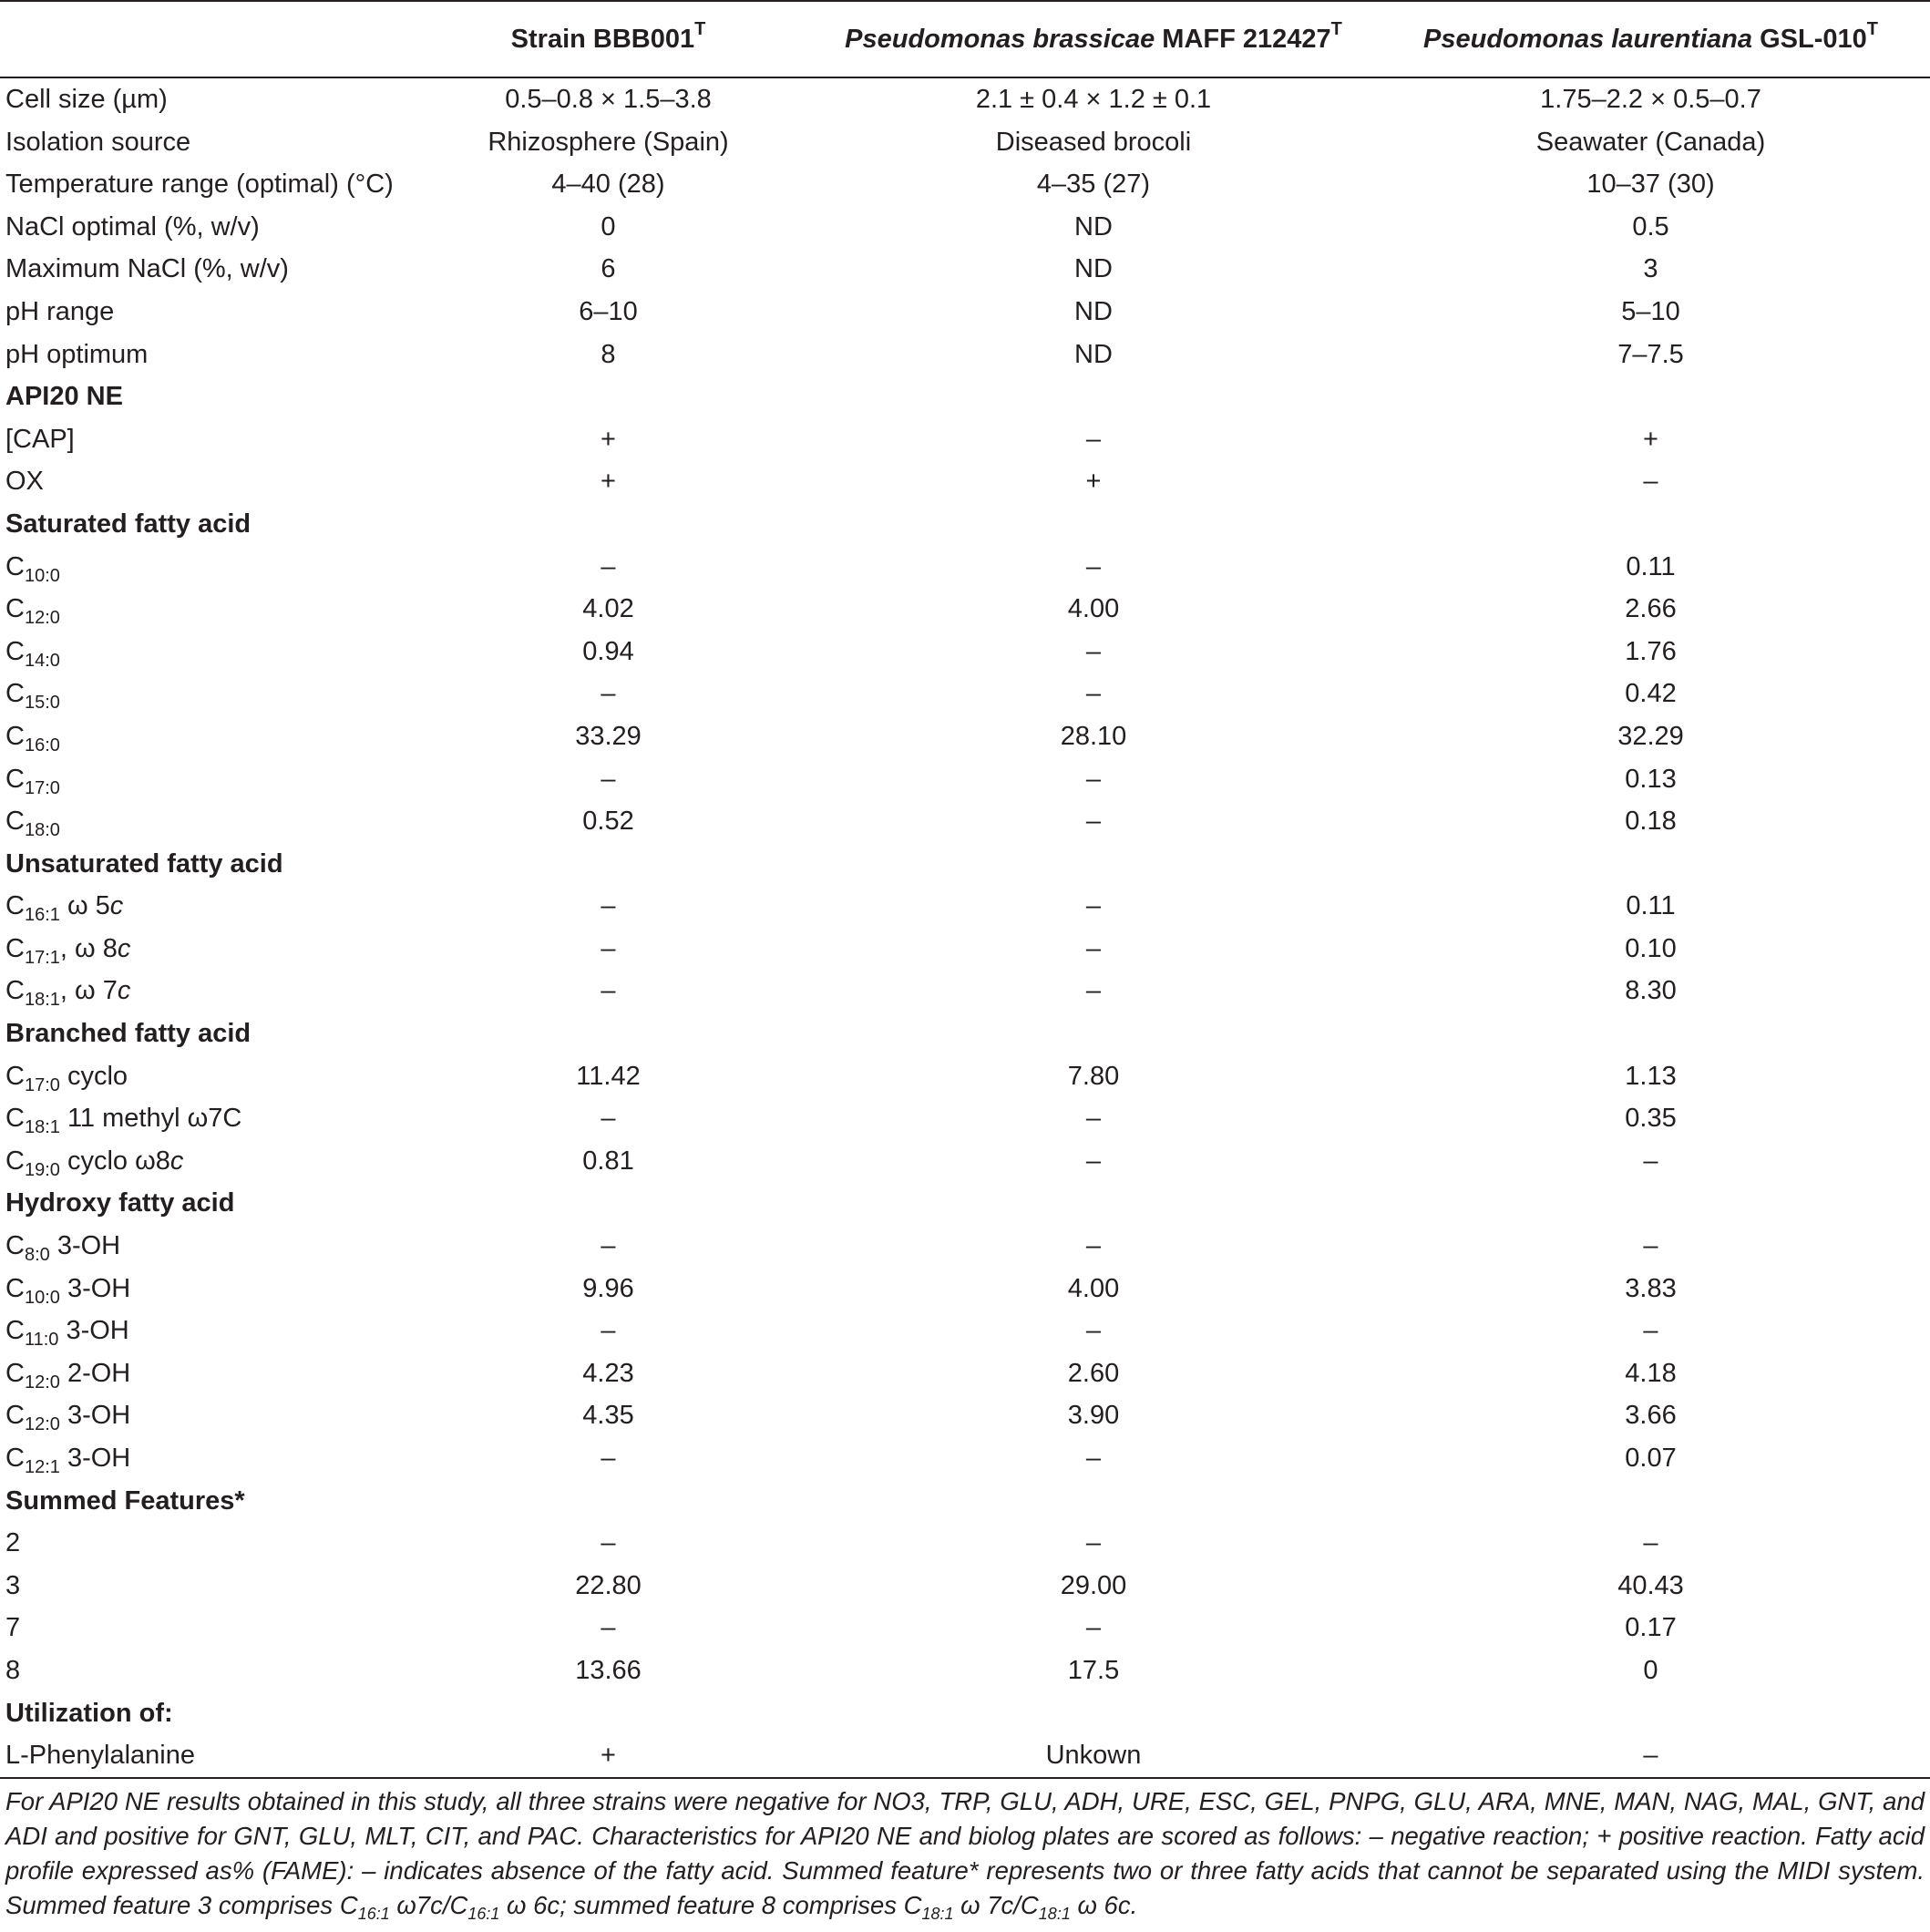  What do you see at coordinates (965, 1331) in the screenshot?
I see `table-row: C11:0 3-OH – – –` at bounding box center [965, 1331].